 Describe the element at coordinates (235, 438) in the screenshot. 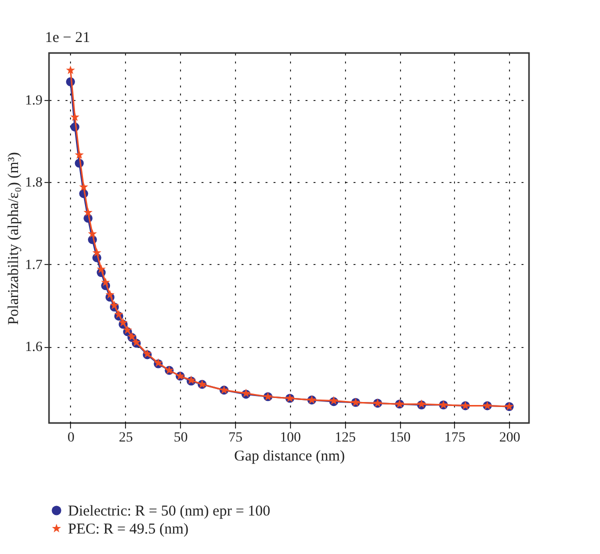

I see `x-tick-label: 75` at that location.